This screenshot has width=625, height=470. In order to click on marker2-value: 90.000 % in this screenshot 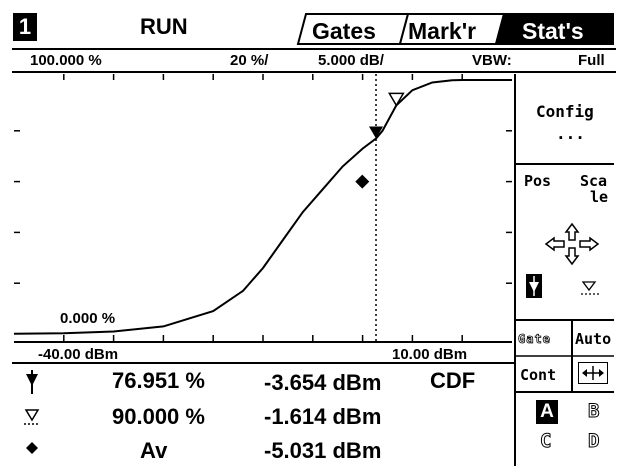, I will do `click(158, 416)`.